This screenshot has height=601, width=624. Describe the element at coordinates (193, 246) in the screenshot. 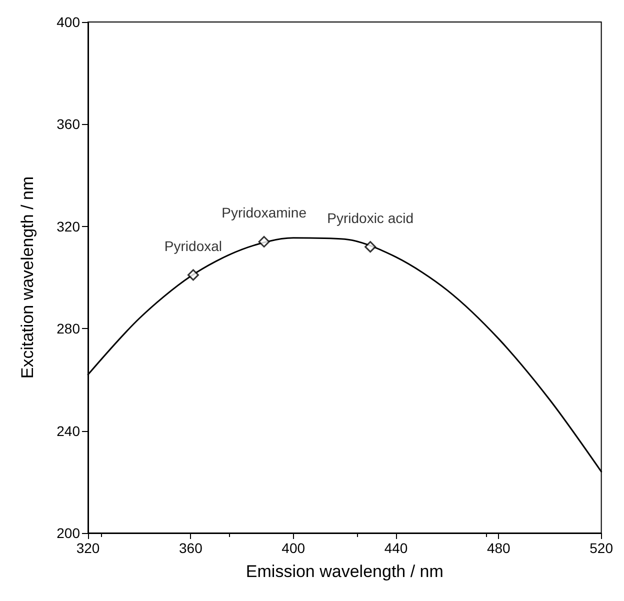

I see `annotation: Pyridoxal` at that location.